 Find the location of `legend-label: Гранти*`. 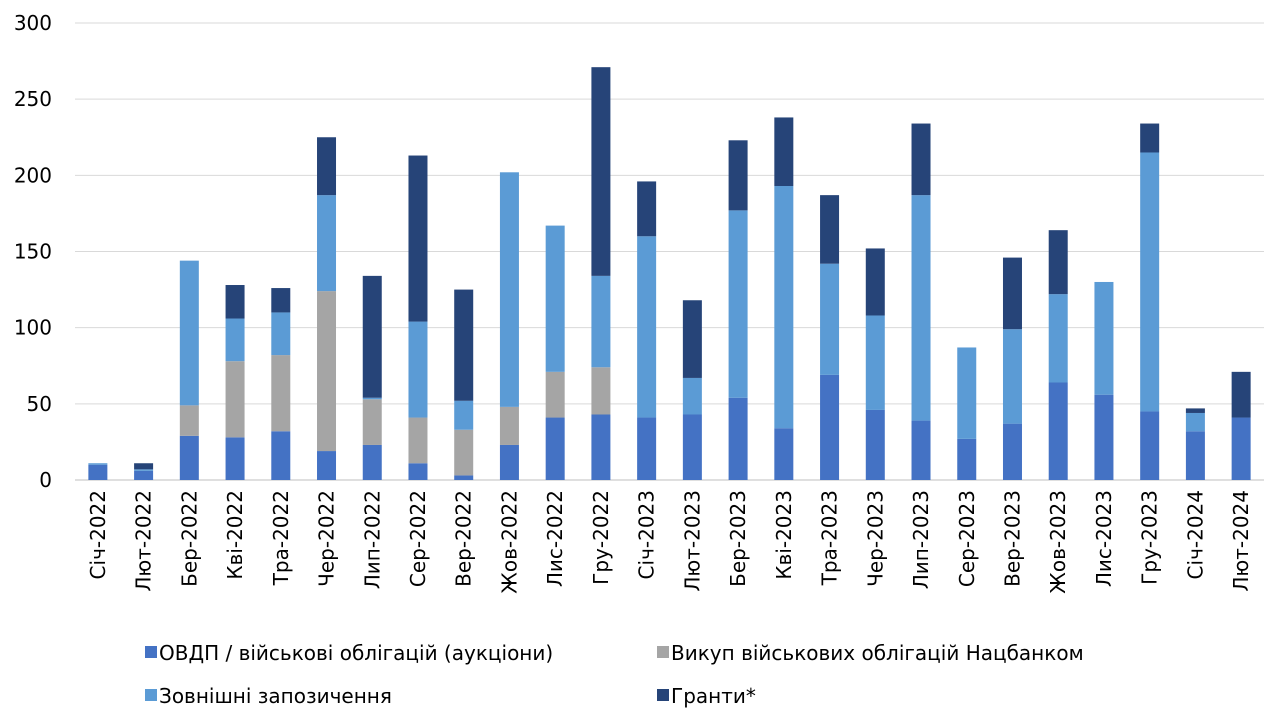

legend-label: Гранти* is located at coordinates (713, 696).